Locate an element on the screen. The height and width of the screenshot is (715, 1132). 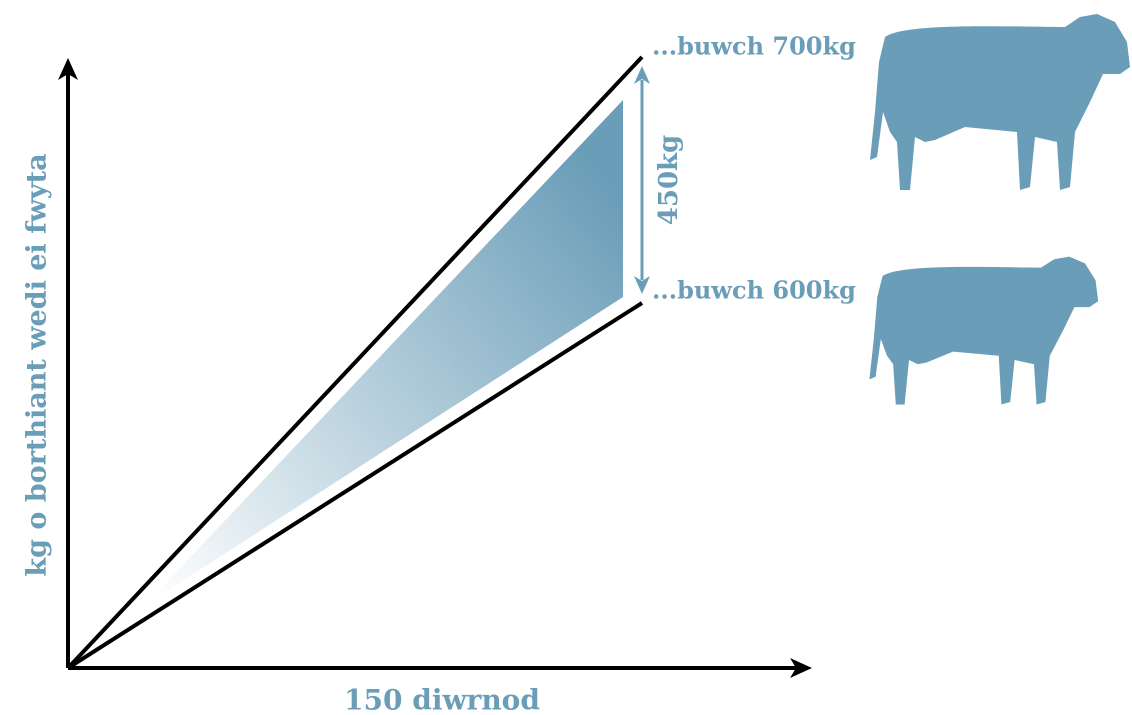
y-axis-label: kg o borthiant wedi ei fwyta is located at coordinates (37, 364).